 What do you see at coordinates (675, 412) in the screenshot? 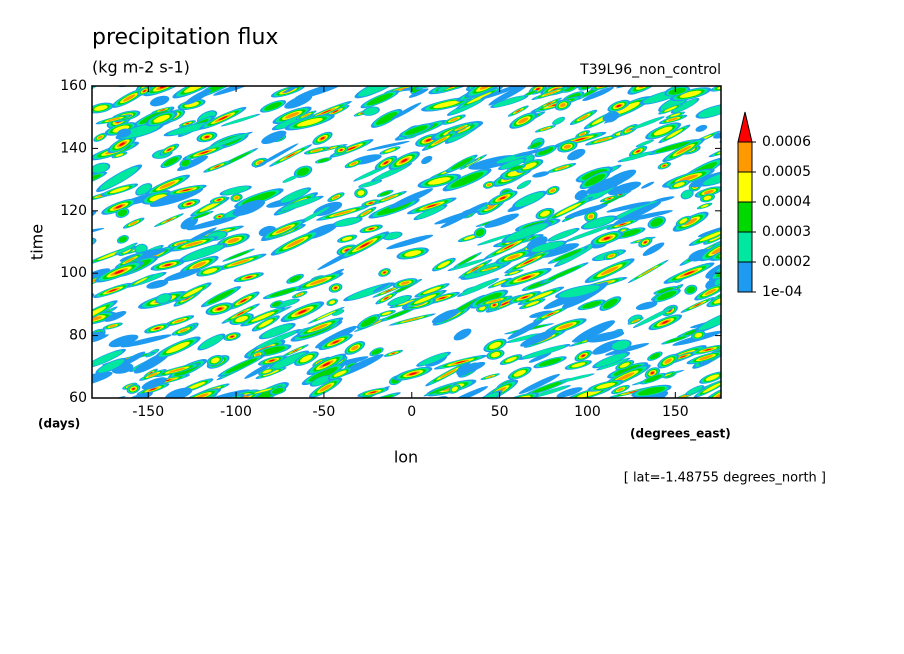
I see `x-tick-label: 150` at bounding box center [675, 412].